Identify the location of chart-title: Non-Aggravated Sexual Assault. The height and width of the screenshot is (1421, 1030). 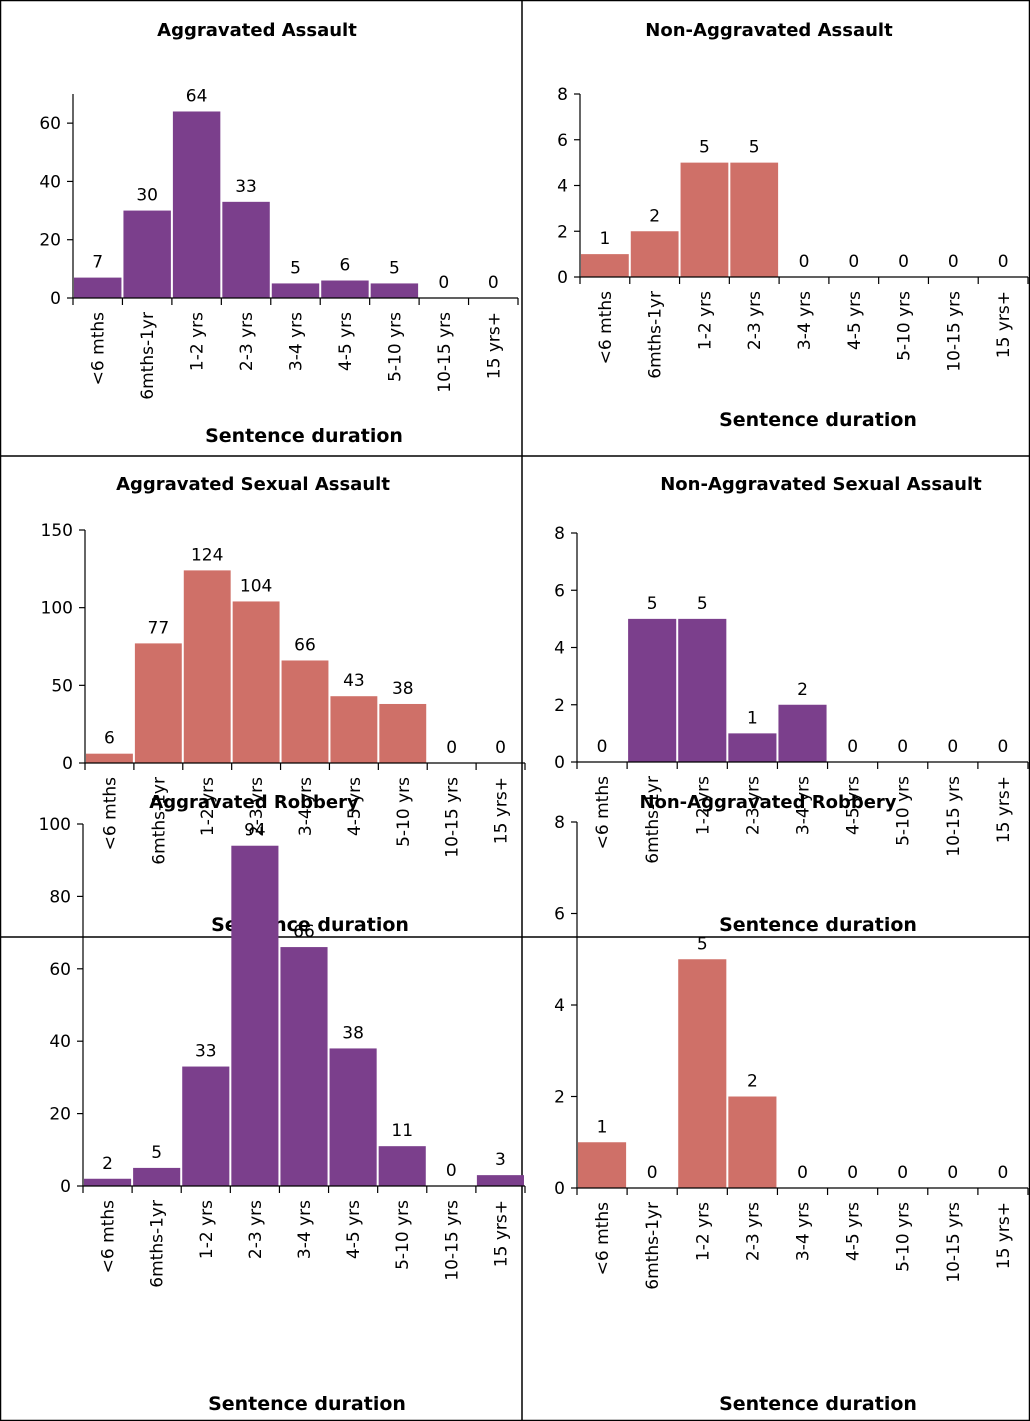
(821, 484).